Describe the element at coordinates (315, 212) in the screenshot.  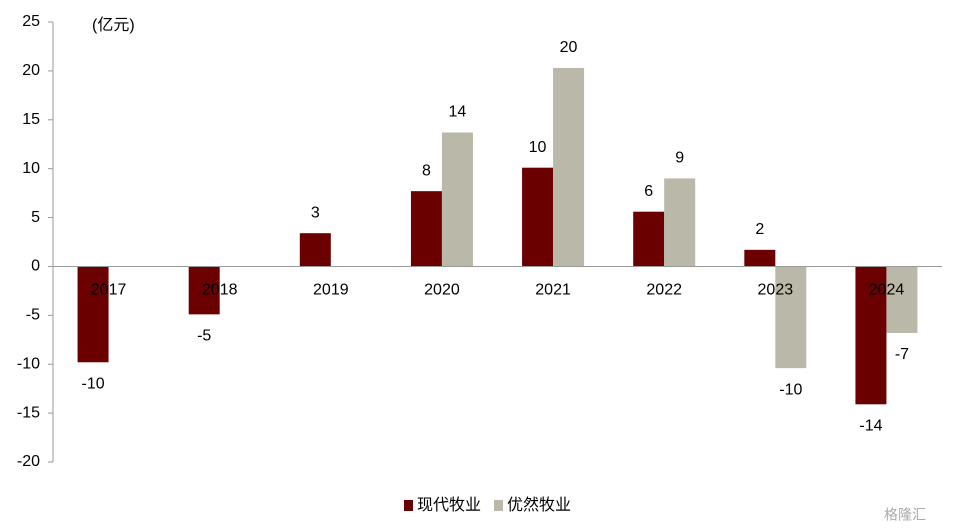
I see `data-label: 3` at that location.